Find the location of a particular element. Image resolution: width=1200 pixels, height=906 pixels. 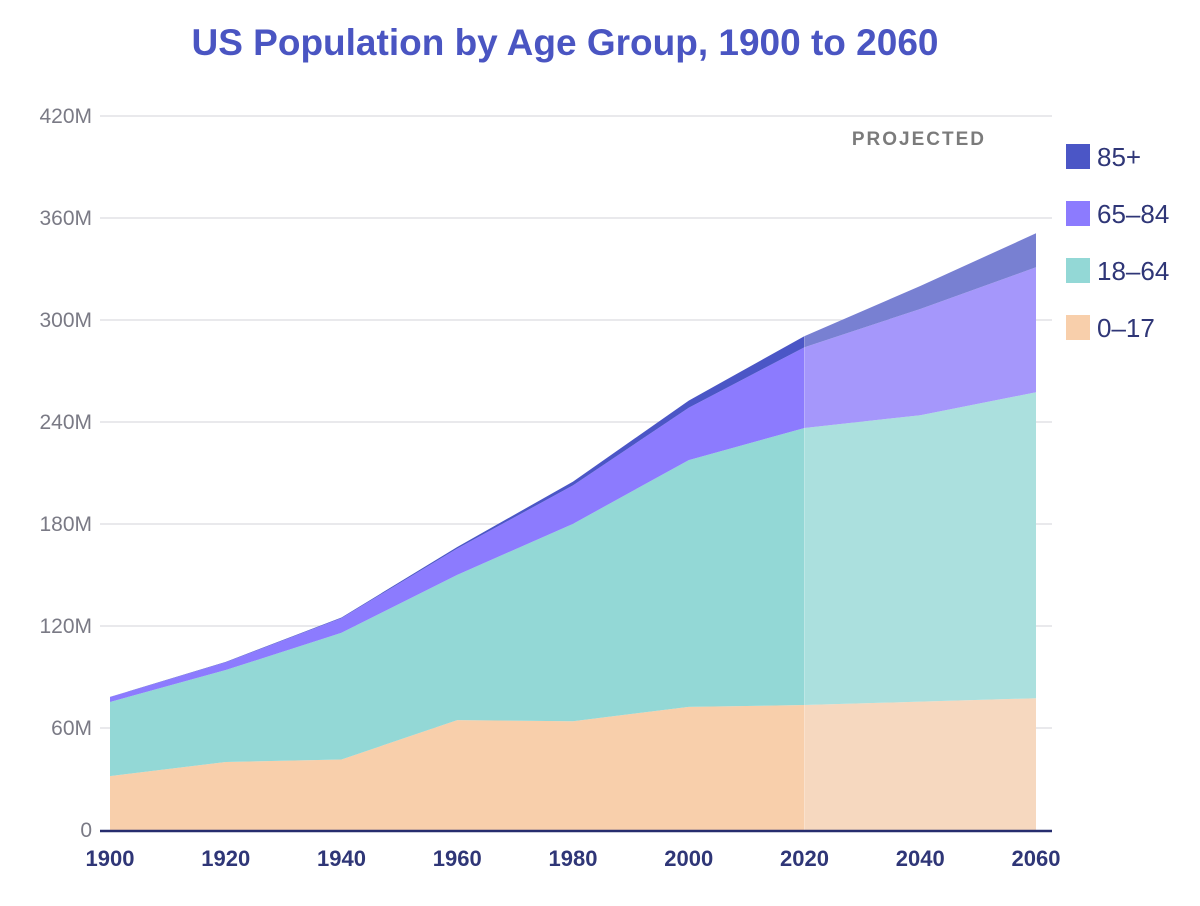

x-tick-label: 1960 is located at coordinates (457, 858).